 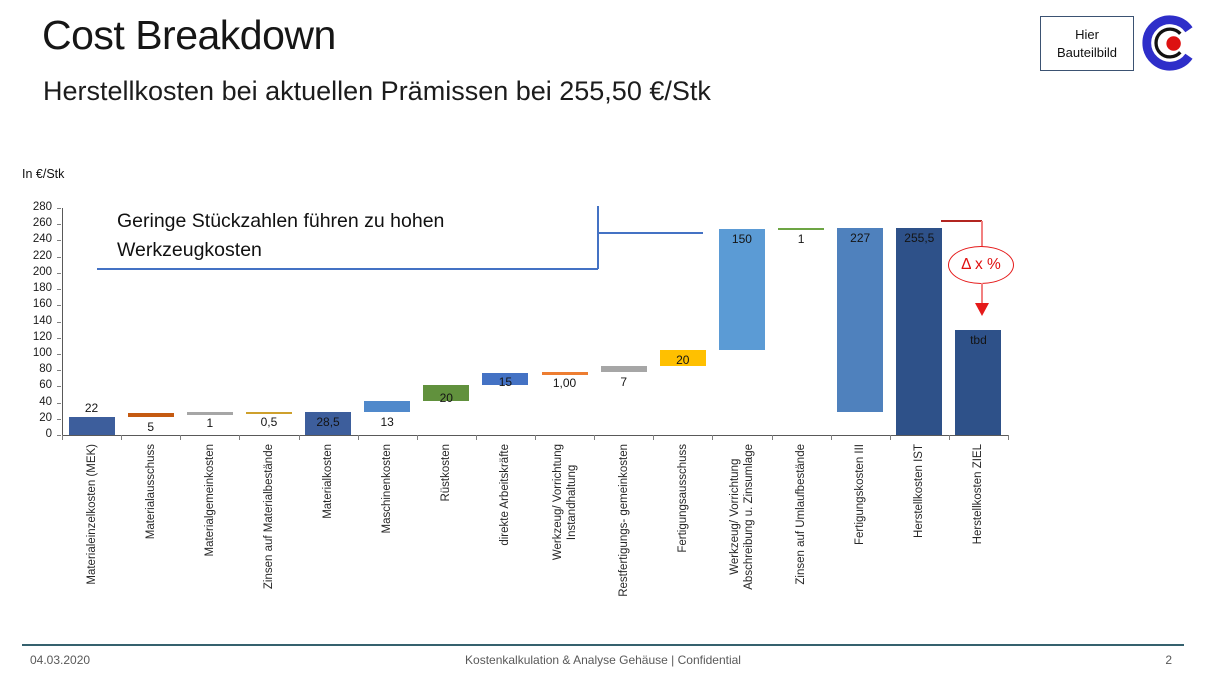 What do you see at coordinates (1087, 43) in the screenshot?
I see `part-image-placeholder: Hier Bauteilbild` at bounding box center [1087, 43].